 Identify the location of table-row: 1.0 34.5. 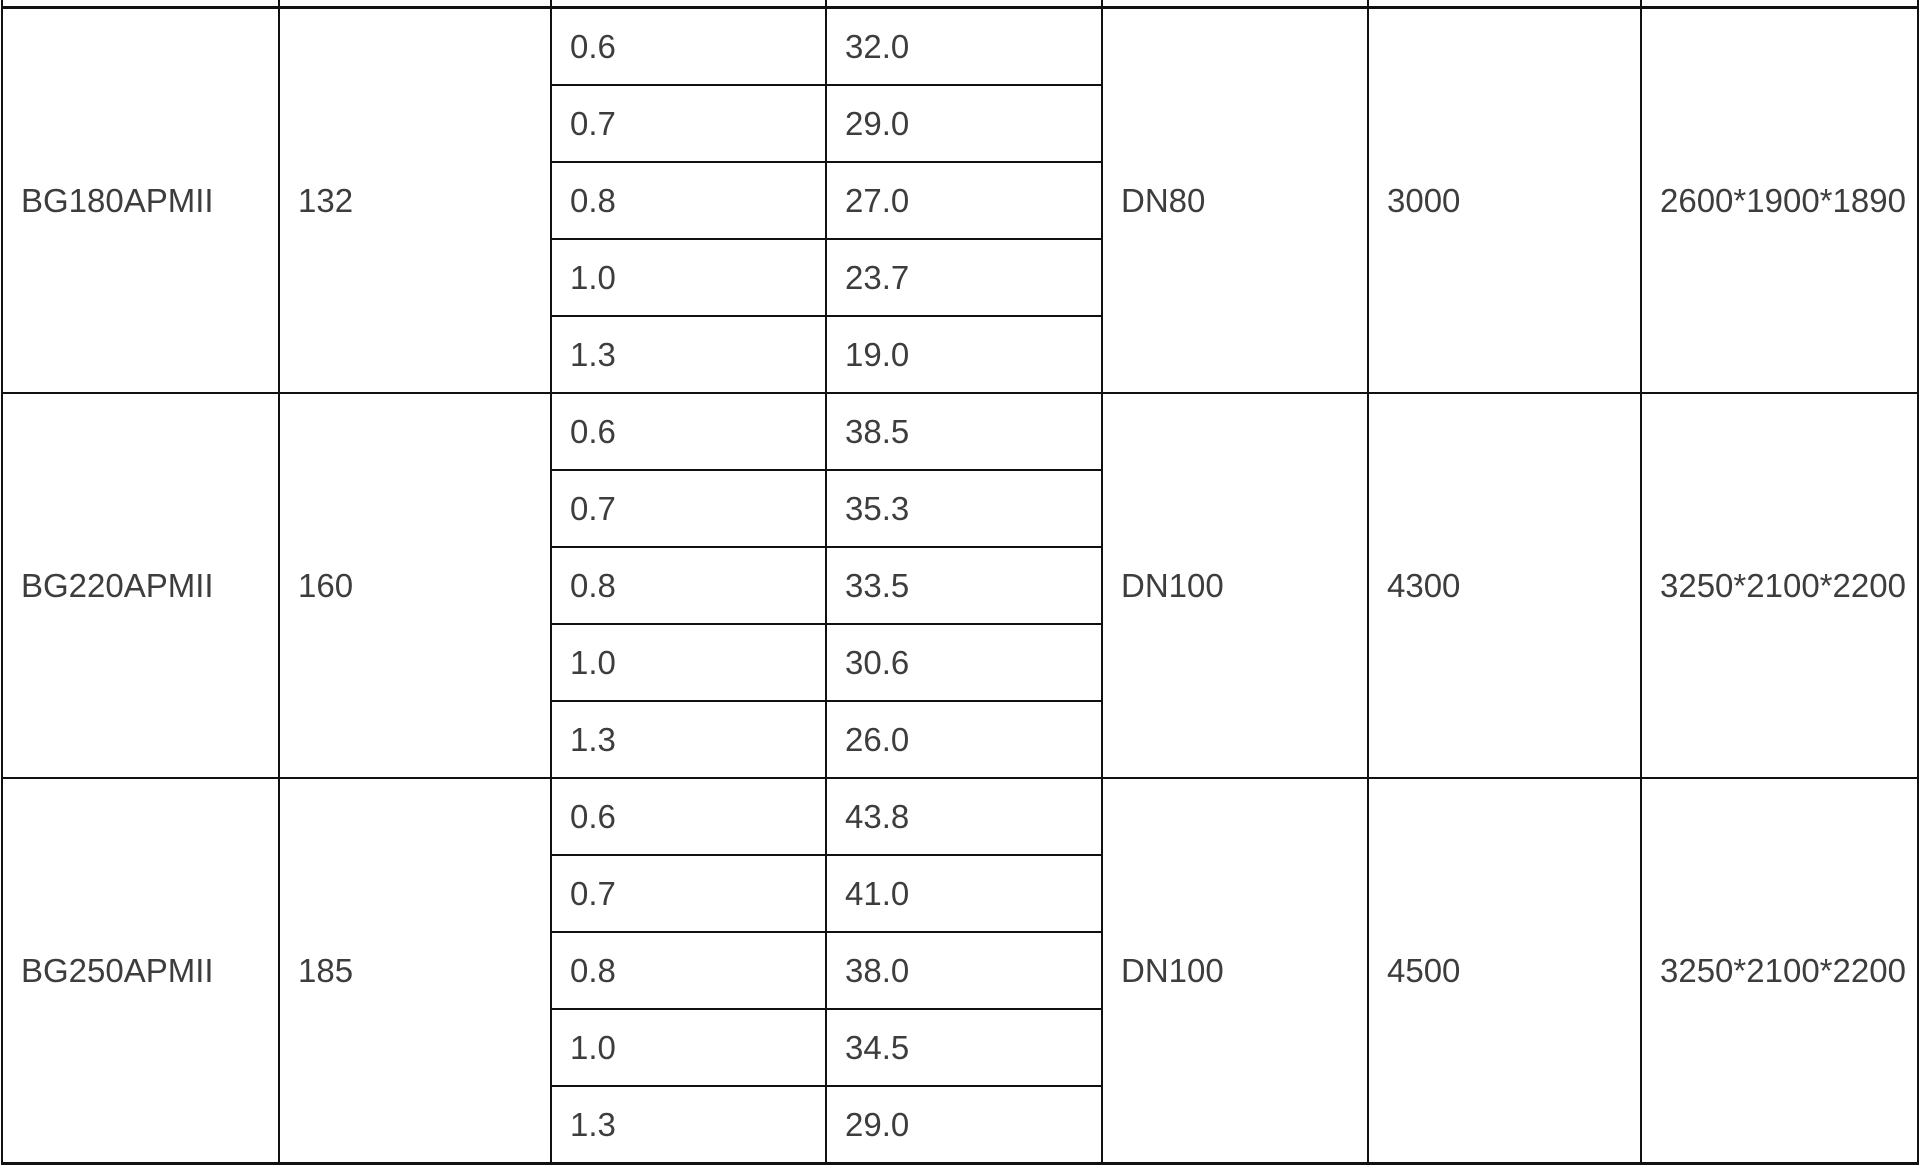
(960, 1047).